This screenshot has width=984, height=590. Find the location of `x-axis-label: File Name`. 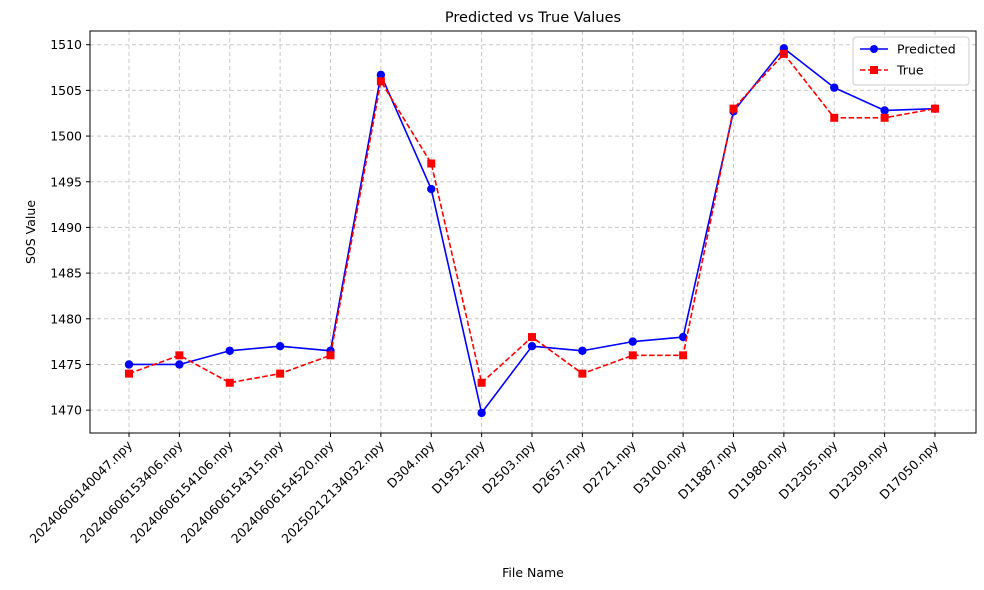

x-axis-label: File Name is located at coordinates (533, 572).